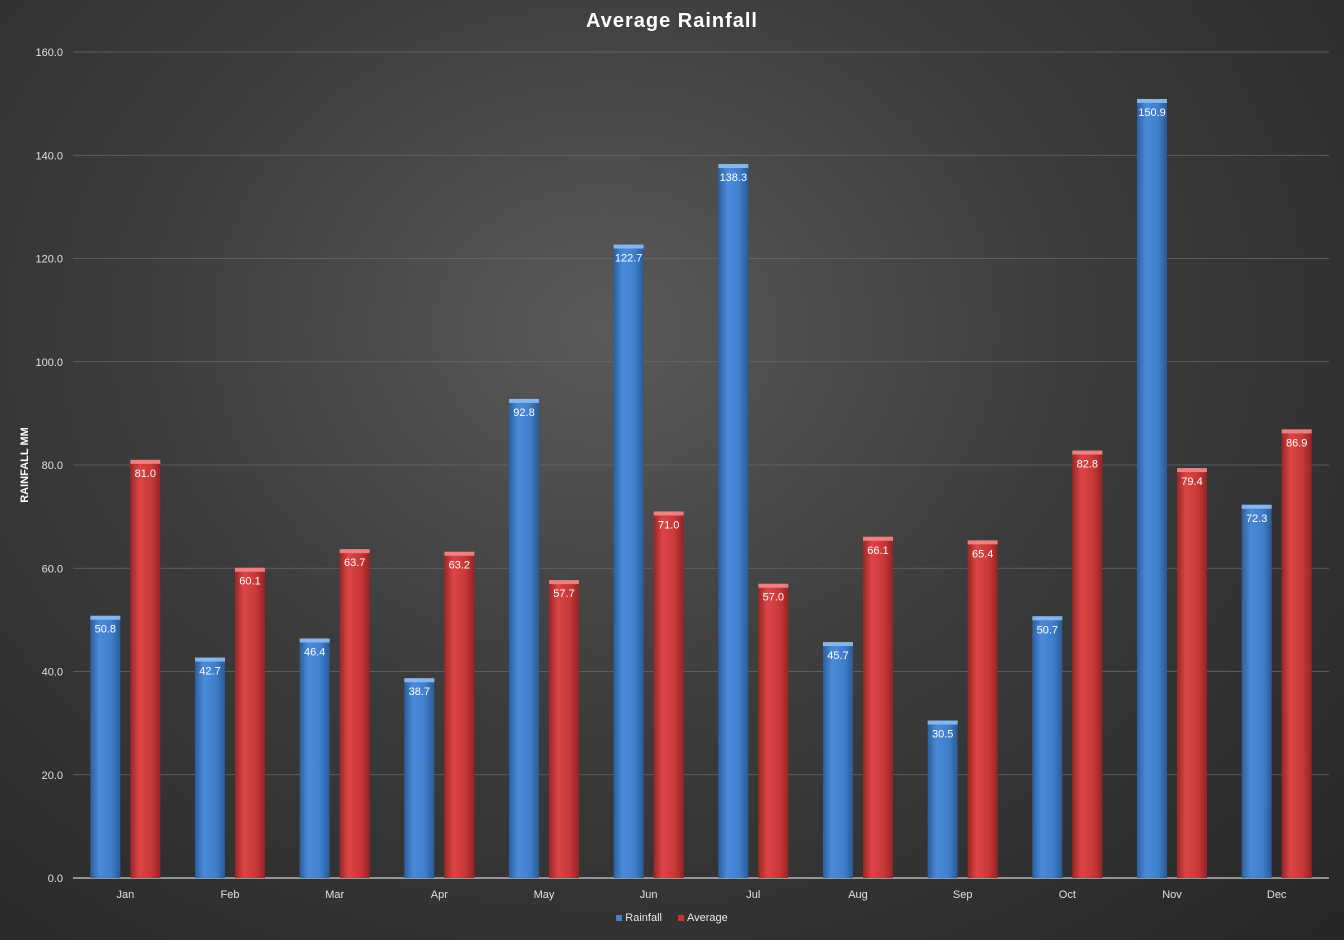 The width and height of the screenshot is (1344, 940). I want to click on data-label-average: 81.0, so click(145, 474).